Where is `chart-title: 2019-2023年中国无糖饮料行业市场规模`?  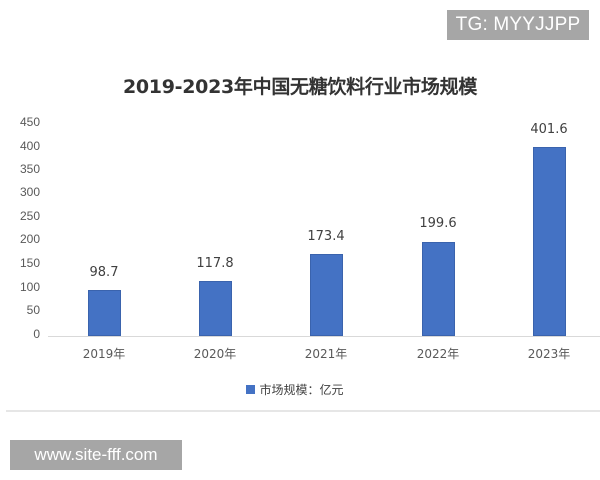 chart-title: 2019-2023年中国无糖饮料行业市场规模 is located at coordinates (300, 87).